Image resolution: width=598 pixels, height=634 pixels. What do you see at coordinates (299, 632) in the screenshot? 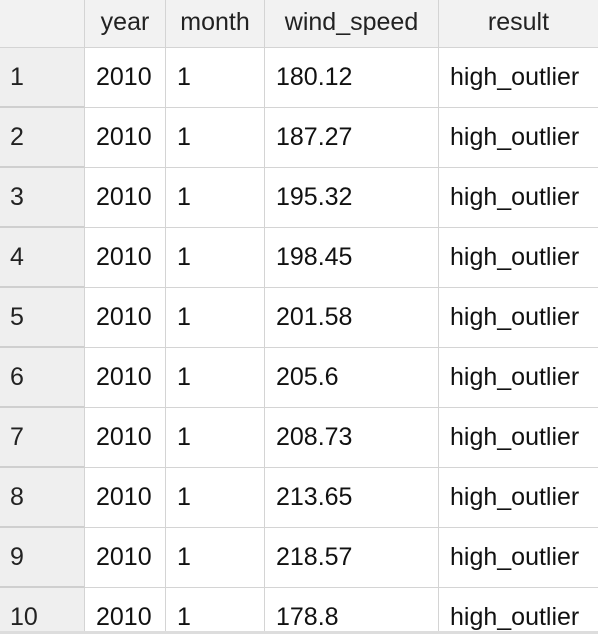
I see `horizontal-scrollbar` at bounding box center [299, 632].